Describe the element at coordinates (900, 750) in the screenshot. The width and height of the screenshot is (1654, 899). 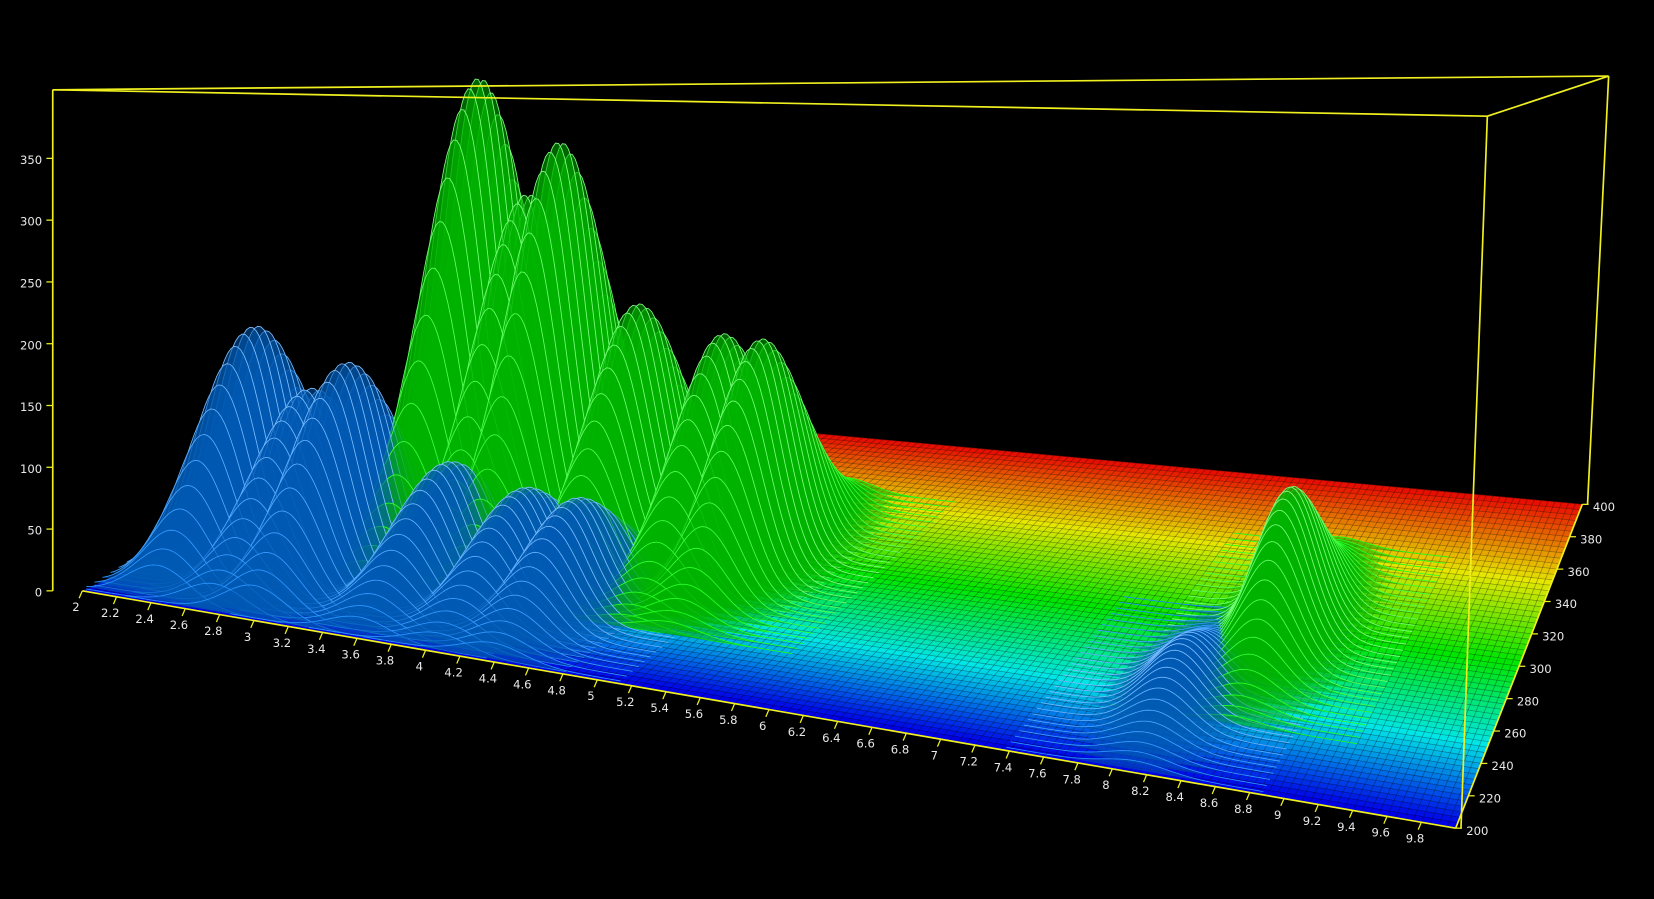
I see `x-tick-label: 6.8` at that location.